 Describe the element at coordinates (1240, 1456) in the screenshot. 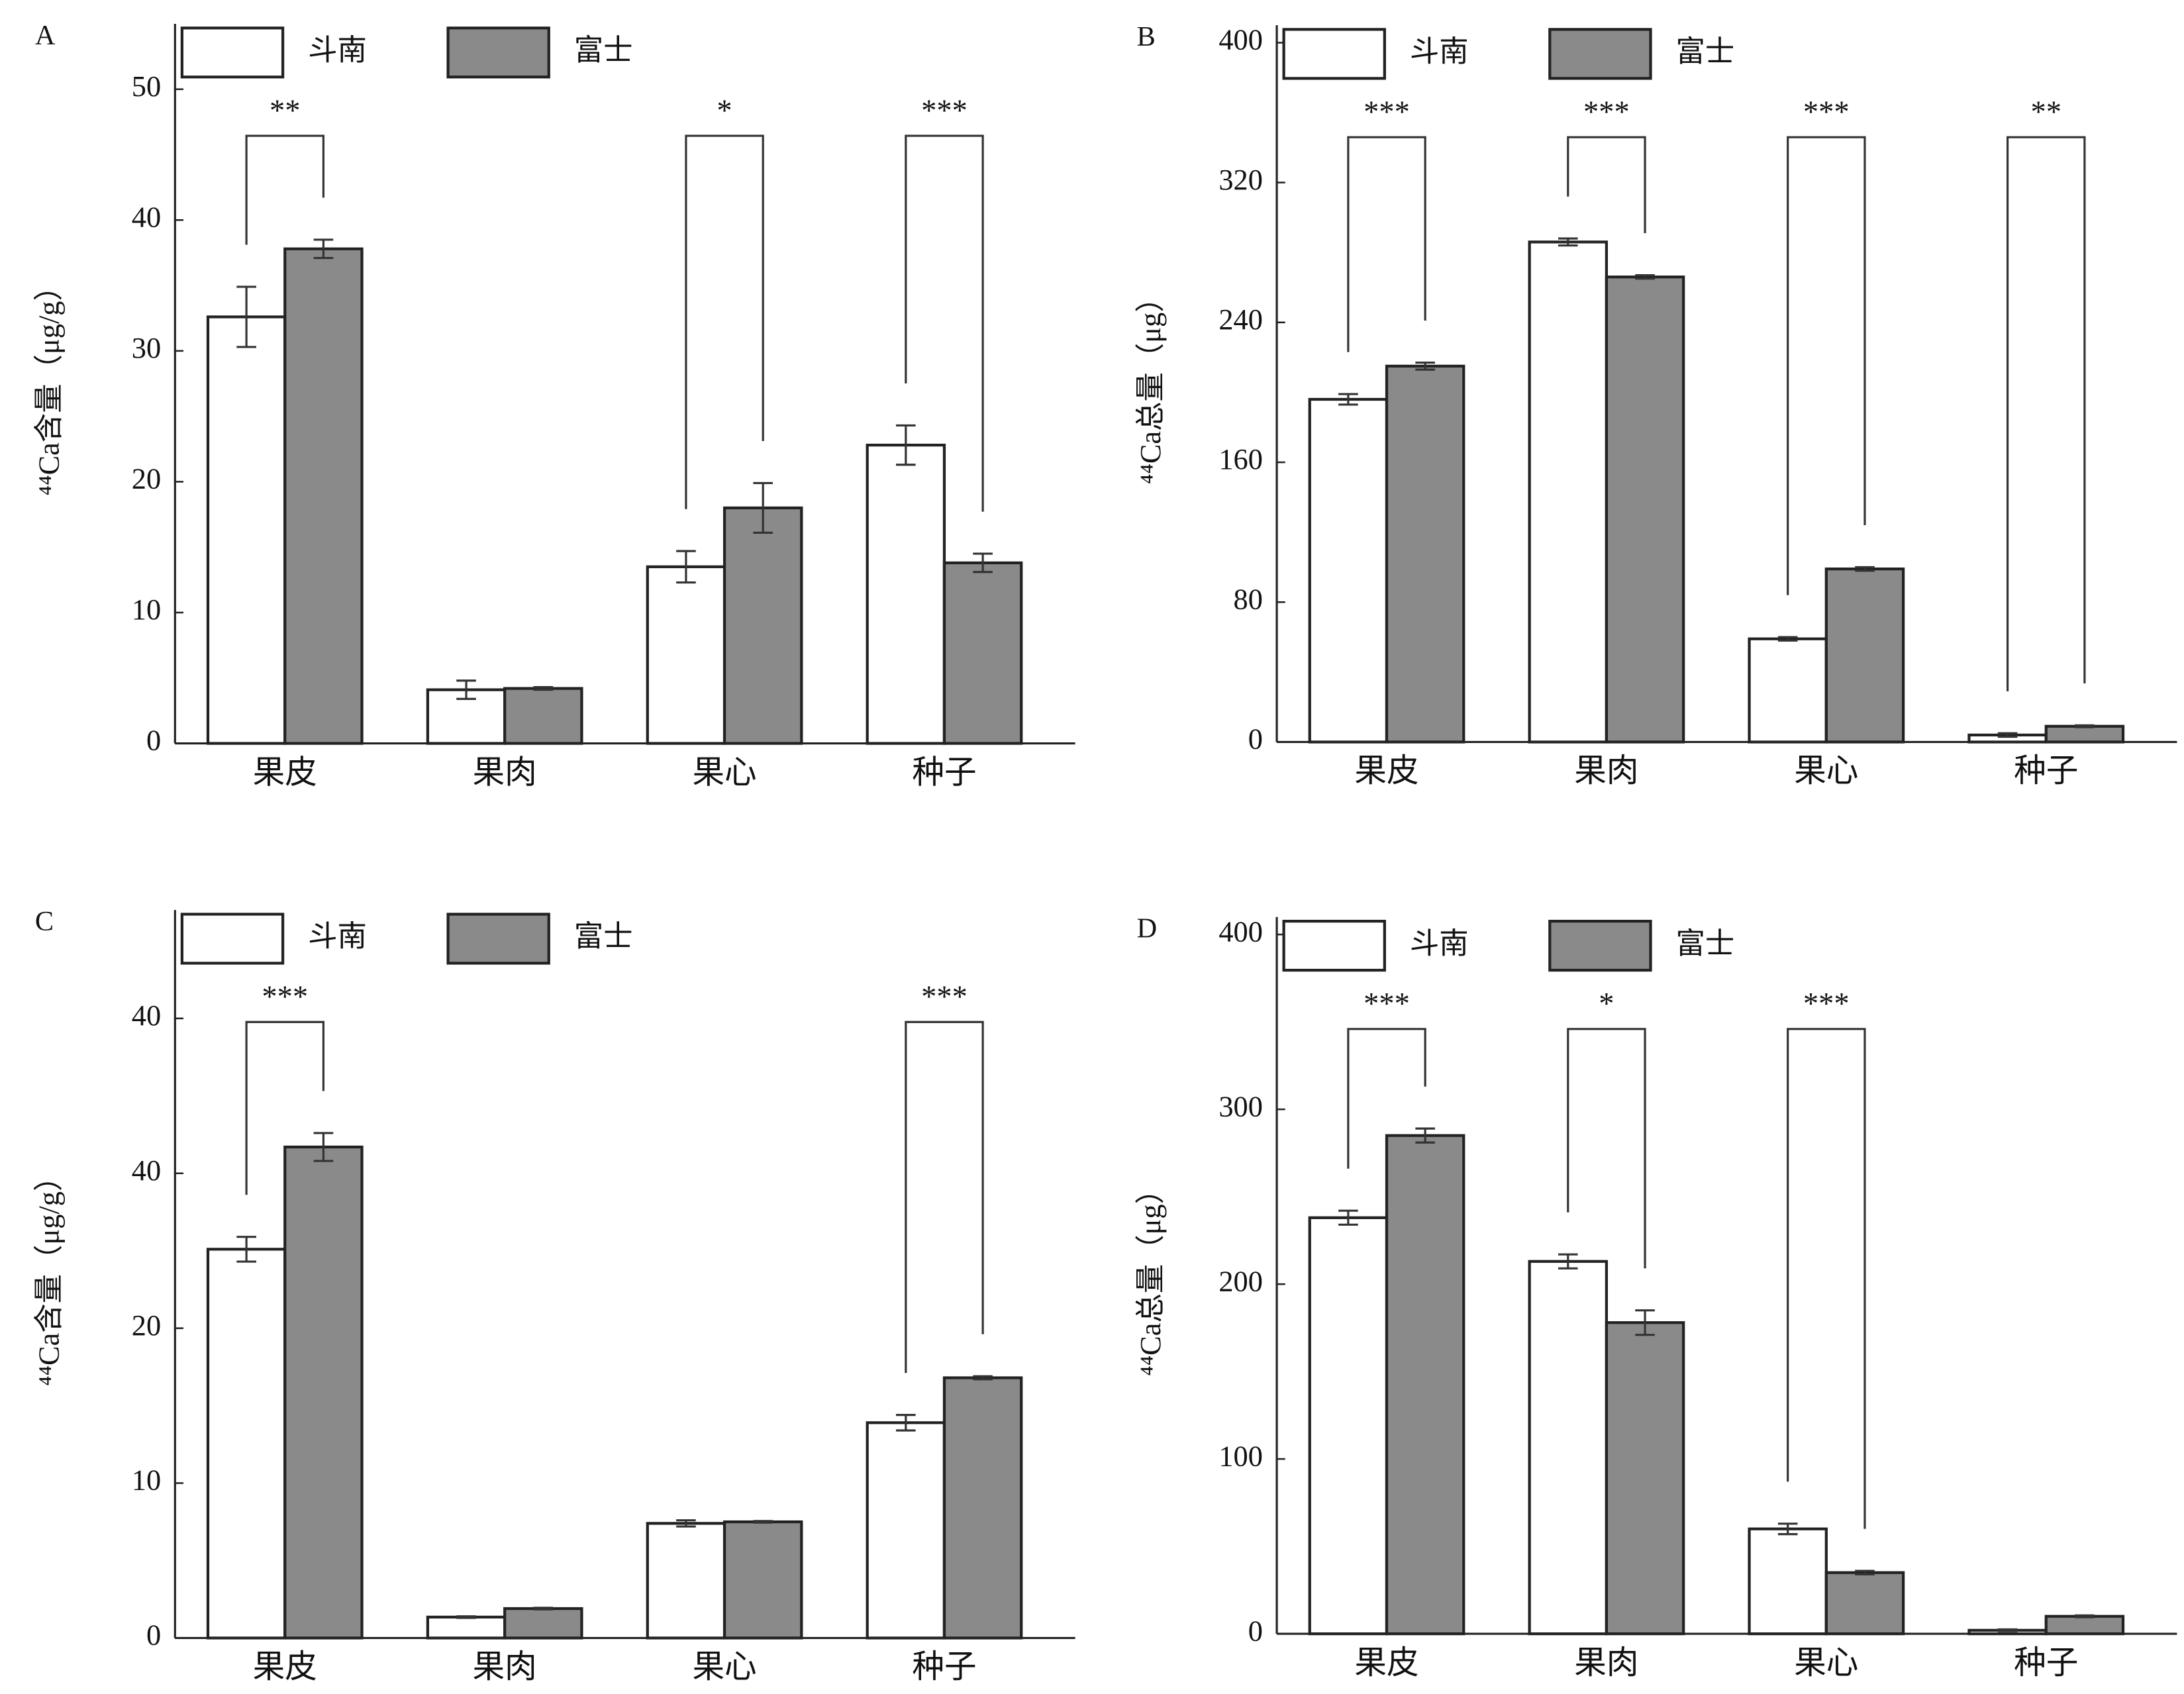

I see `y-tick-label: 100` at that location.